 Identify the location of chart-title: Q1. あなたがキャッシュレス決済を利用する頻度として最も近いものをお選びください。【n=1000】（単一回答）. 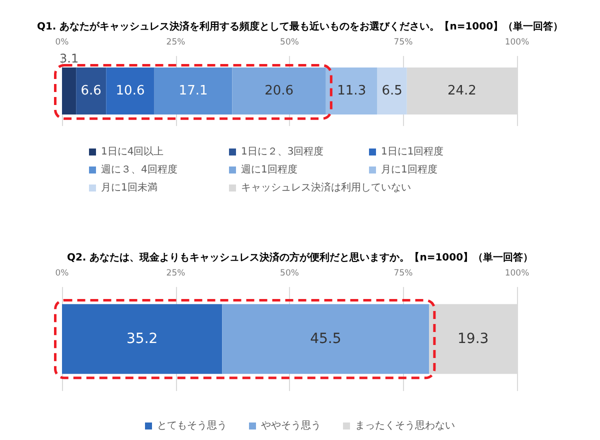
(300, 26).